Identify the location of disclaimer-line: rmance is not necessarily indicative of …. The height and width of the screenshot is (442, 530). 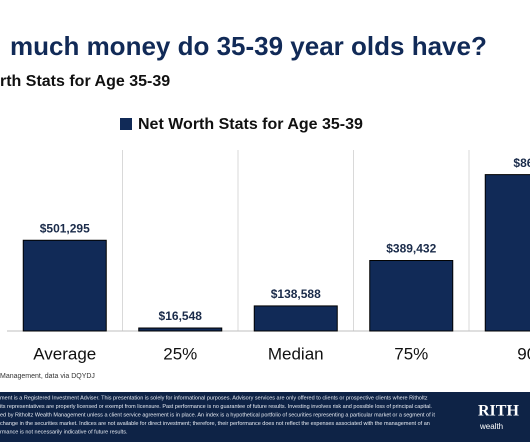
(64, 432).